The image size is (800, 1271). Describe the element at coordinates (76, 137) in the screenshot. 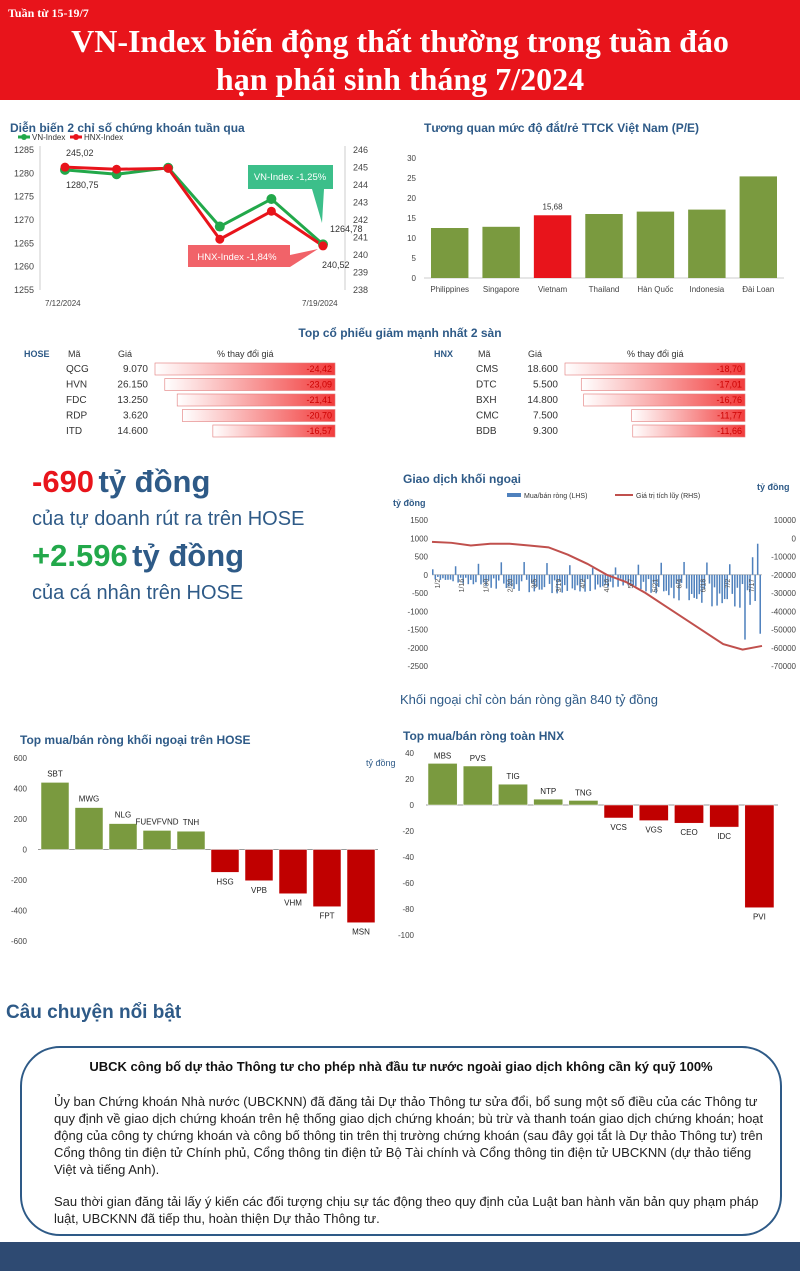

I see `legend-hnx-marker` at that location.